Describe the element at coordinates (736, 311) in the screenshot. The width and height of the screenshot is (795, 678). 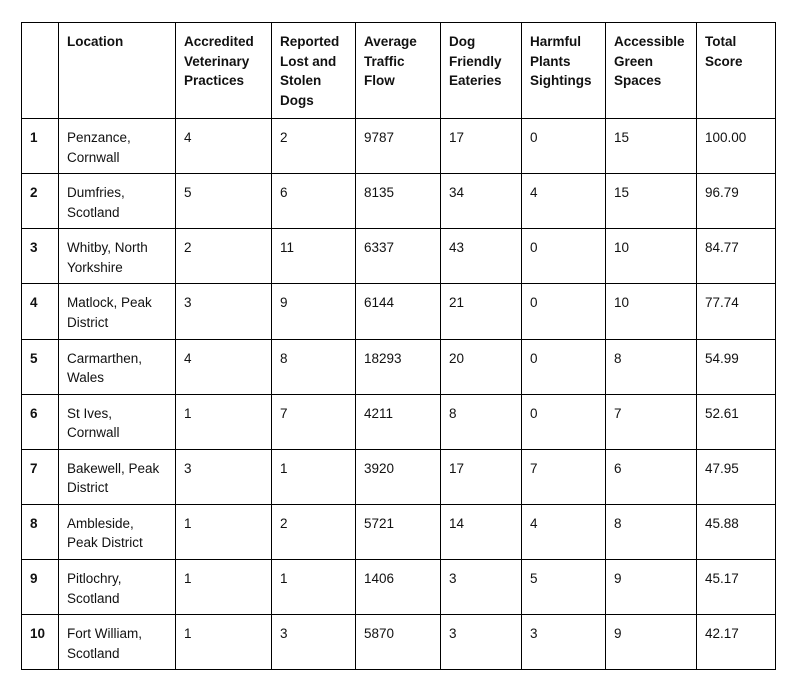
I see `total-score-cell: 77.74` at that location.